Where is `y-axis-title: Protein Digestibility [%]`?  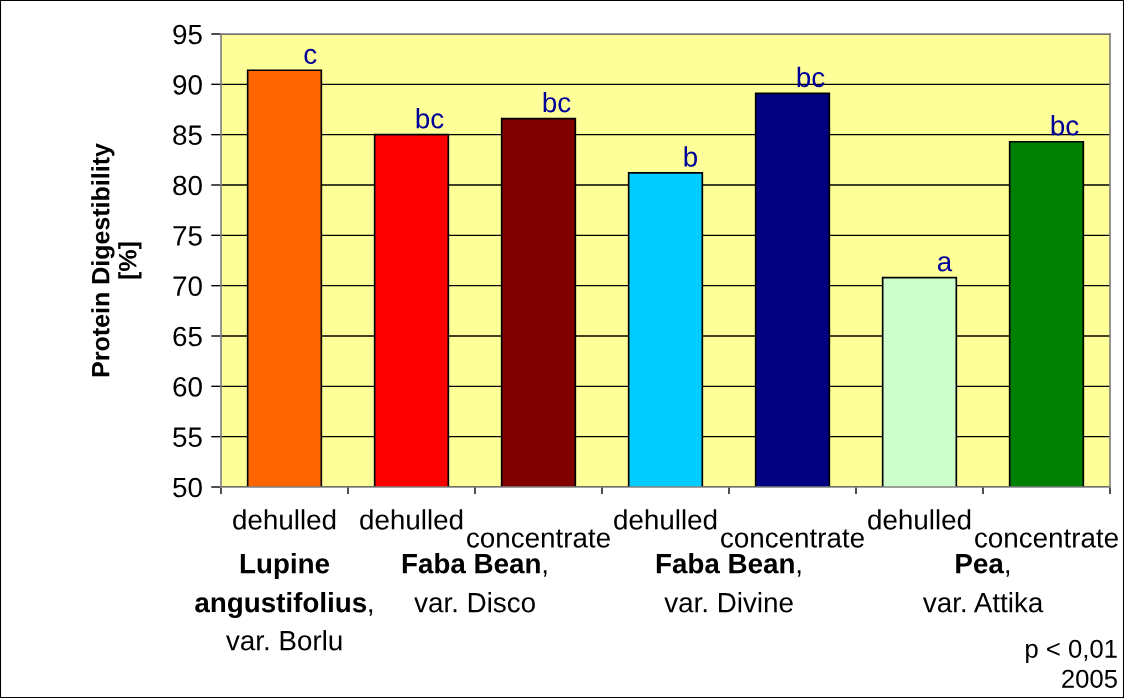 y-axis-title: Protein Digestibility [%] is located at coordinates (116, 260).